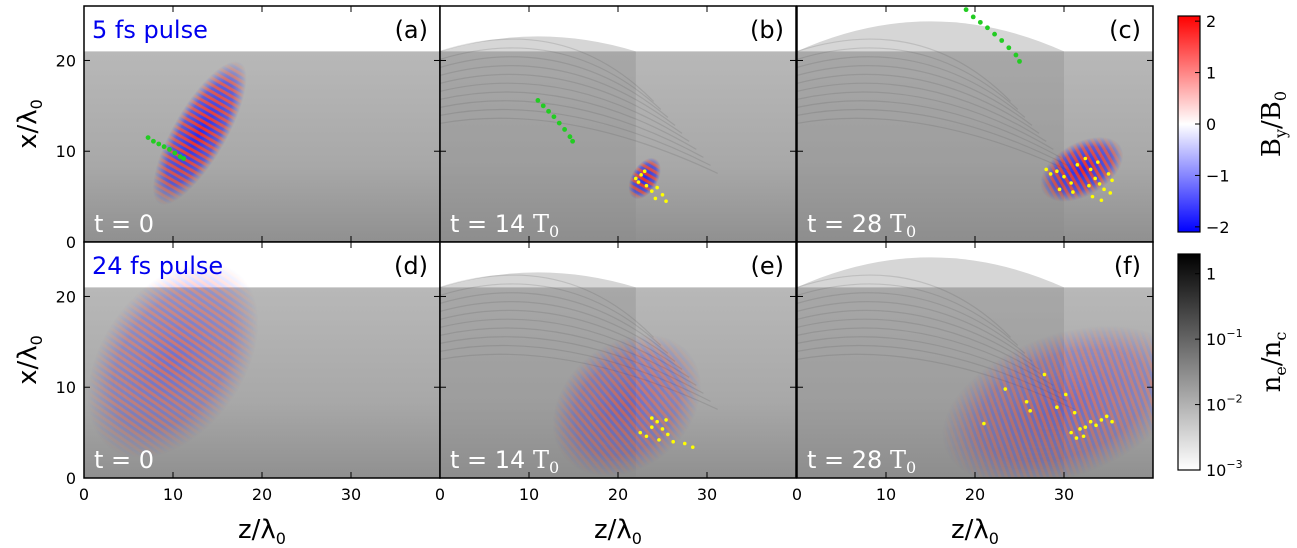  I want to click on panel-e: (e) t = 14 T0, so click(618, 360).